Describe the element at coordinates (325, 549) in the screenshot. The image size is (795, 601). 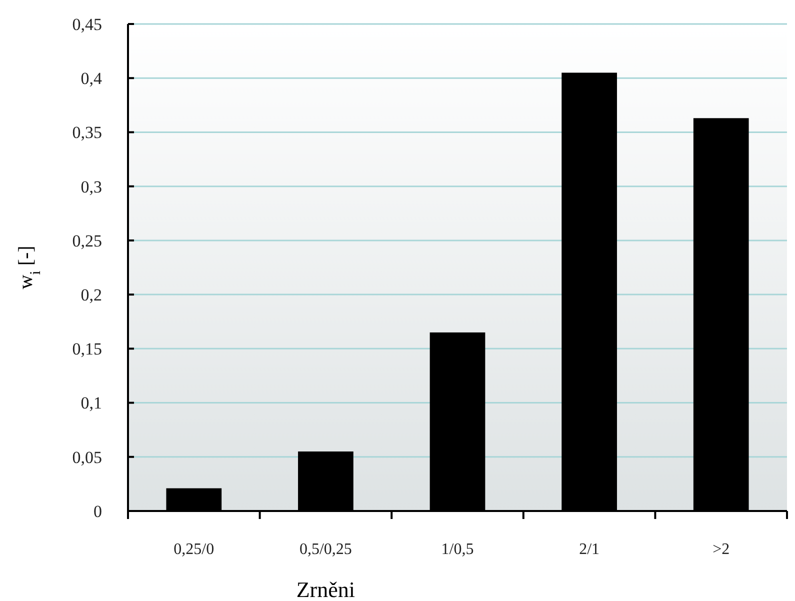
I see `x-tick-label: 0,5/0,25` at that location.